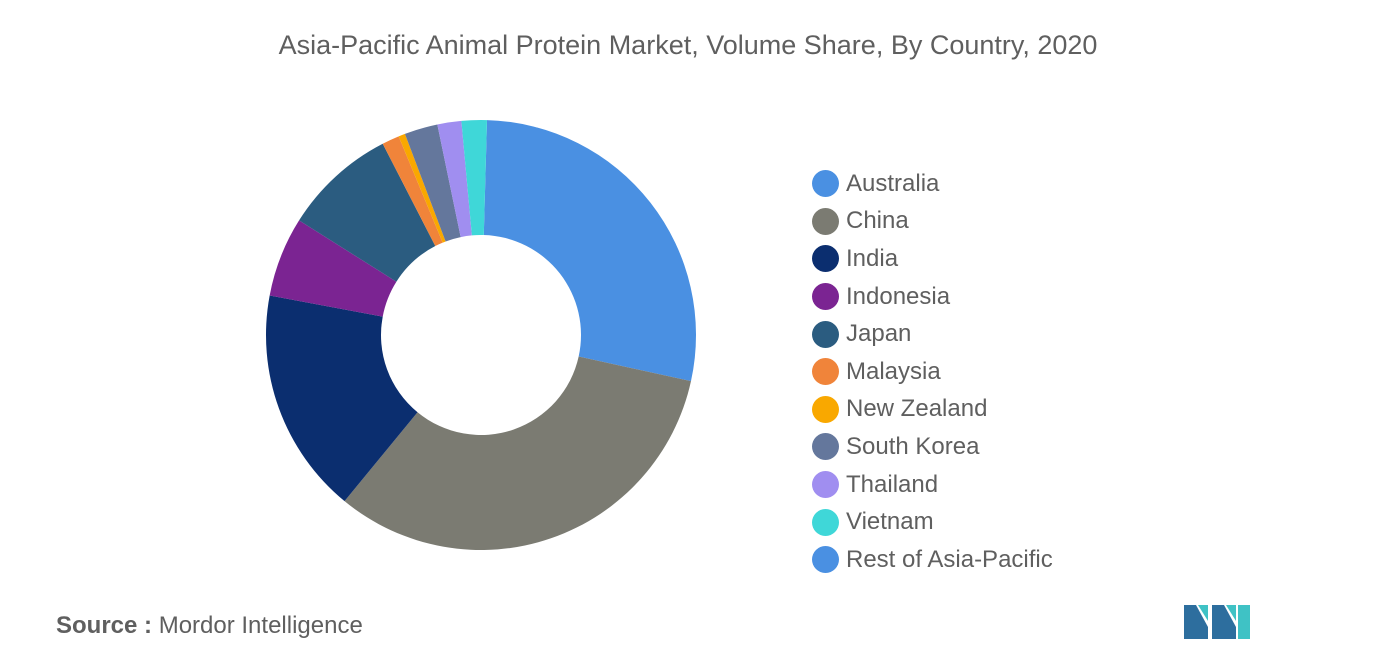  What do you see at coordinates (454, 179) in the screenshot?
I see `donut-slice-thailand` at bounding box center [454, 179].